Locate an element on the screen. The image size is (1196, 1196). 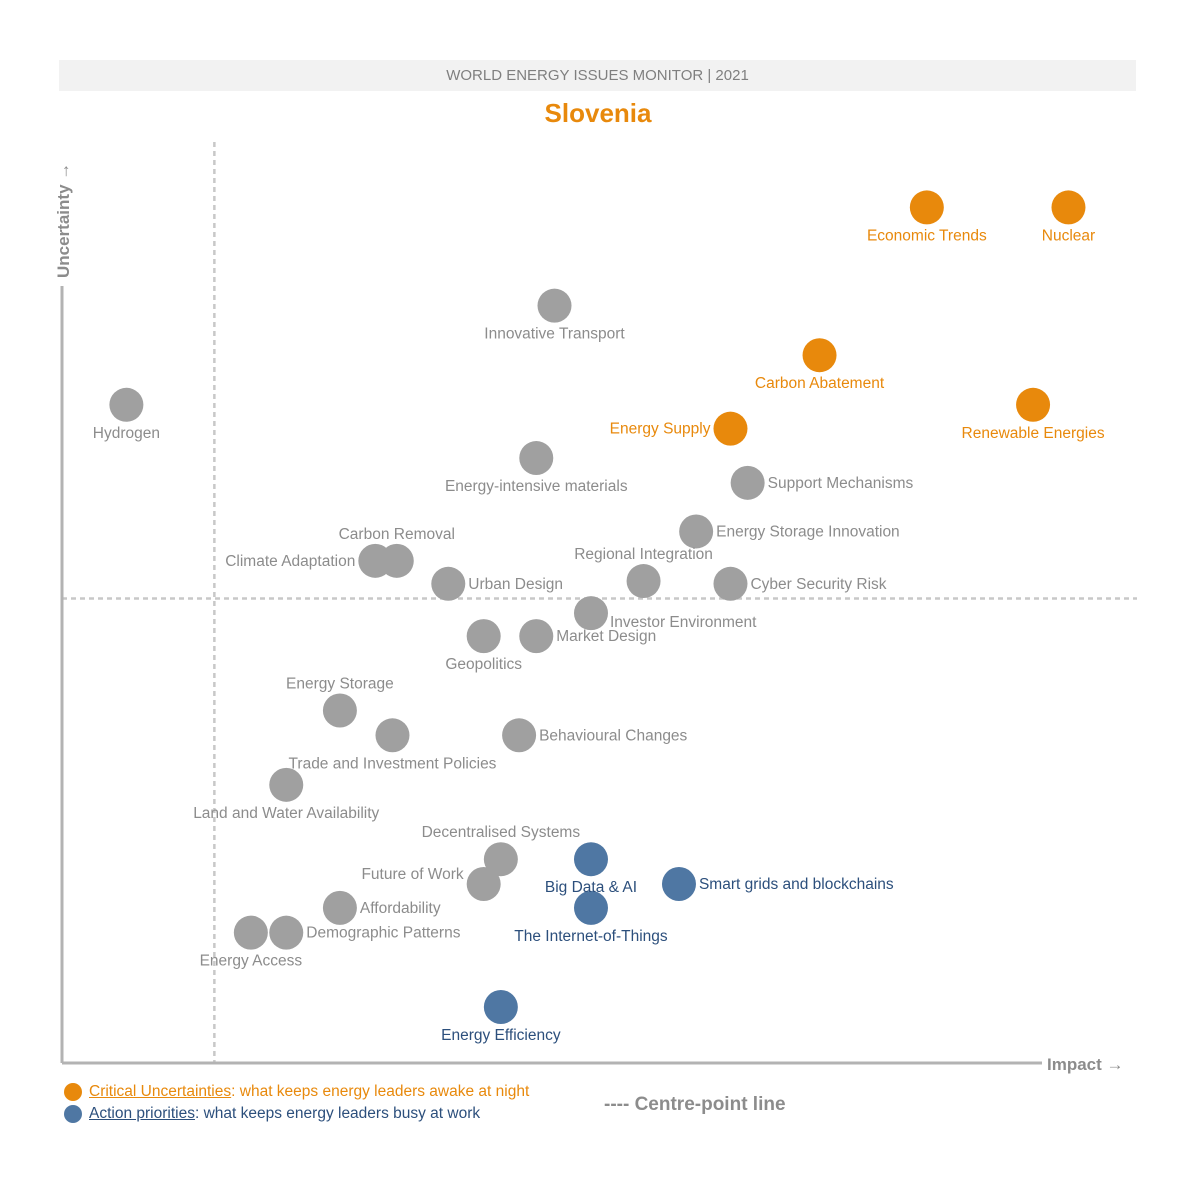
point-smart-grids-and-blockchains is located at coordinates (678, 883).